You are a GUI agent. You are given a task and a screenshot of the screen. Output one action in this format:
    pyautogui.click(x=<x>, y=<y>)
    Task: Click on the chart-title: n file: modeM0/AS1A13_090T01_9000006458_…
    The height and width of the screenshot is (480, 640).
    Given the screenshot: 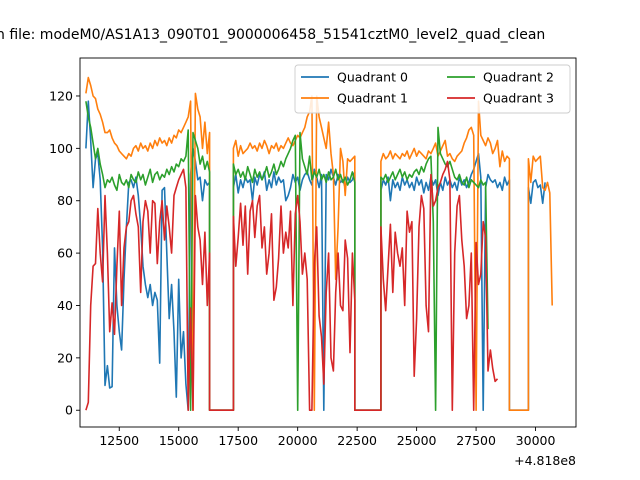 What is the action you would take?
    pyautogui.click(x=272, y=35)
    